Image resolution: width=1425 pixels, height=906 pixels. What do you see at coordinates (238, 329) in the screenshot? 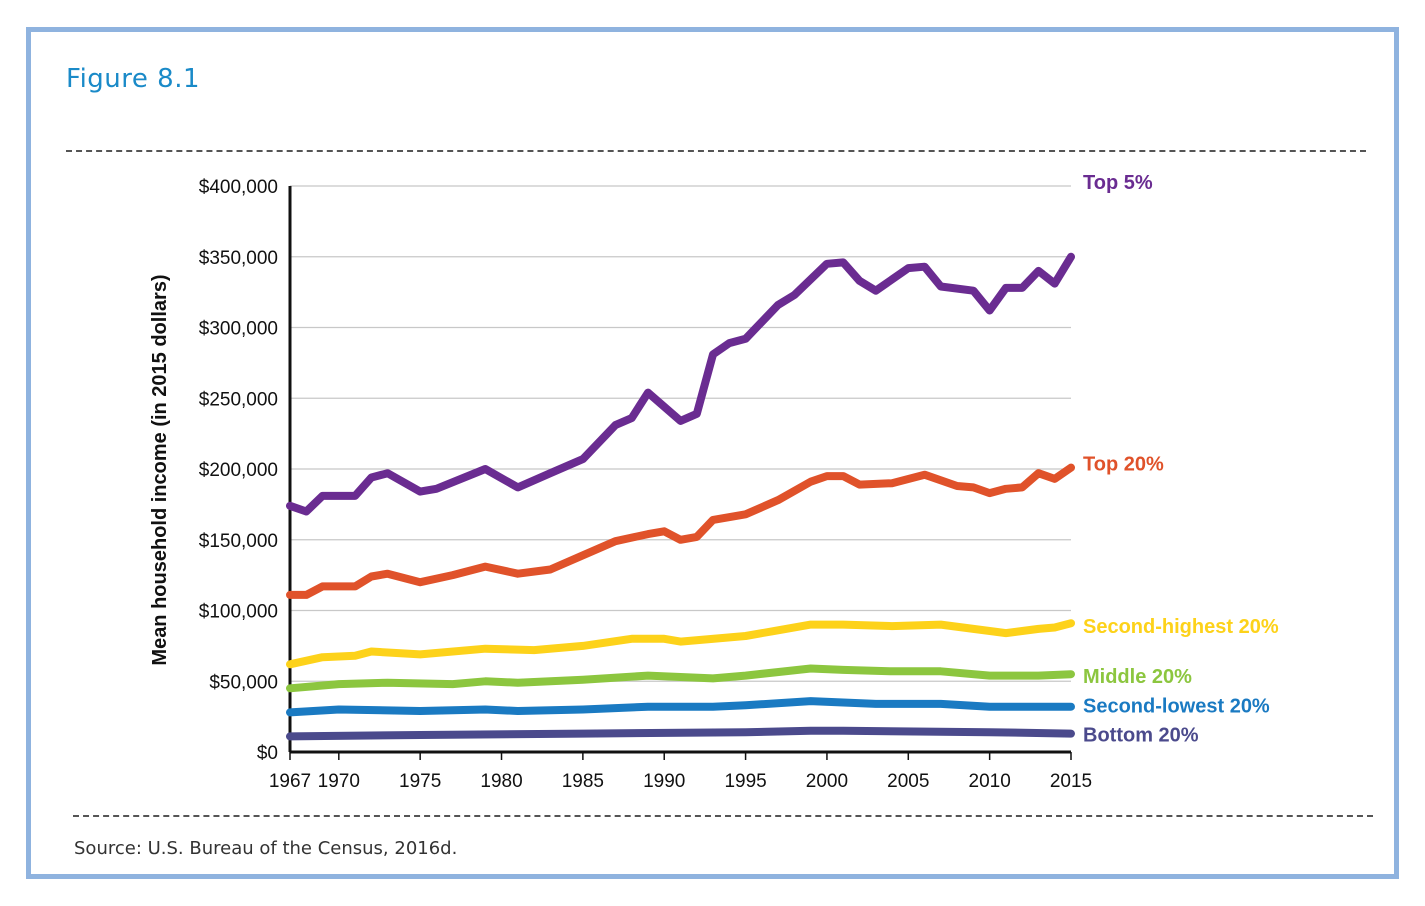
I see `y-tick-label: $300,000` at bounding box center [238, 329].